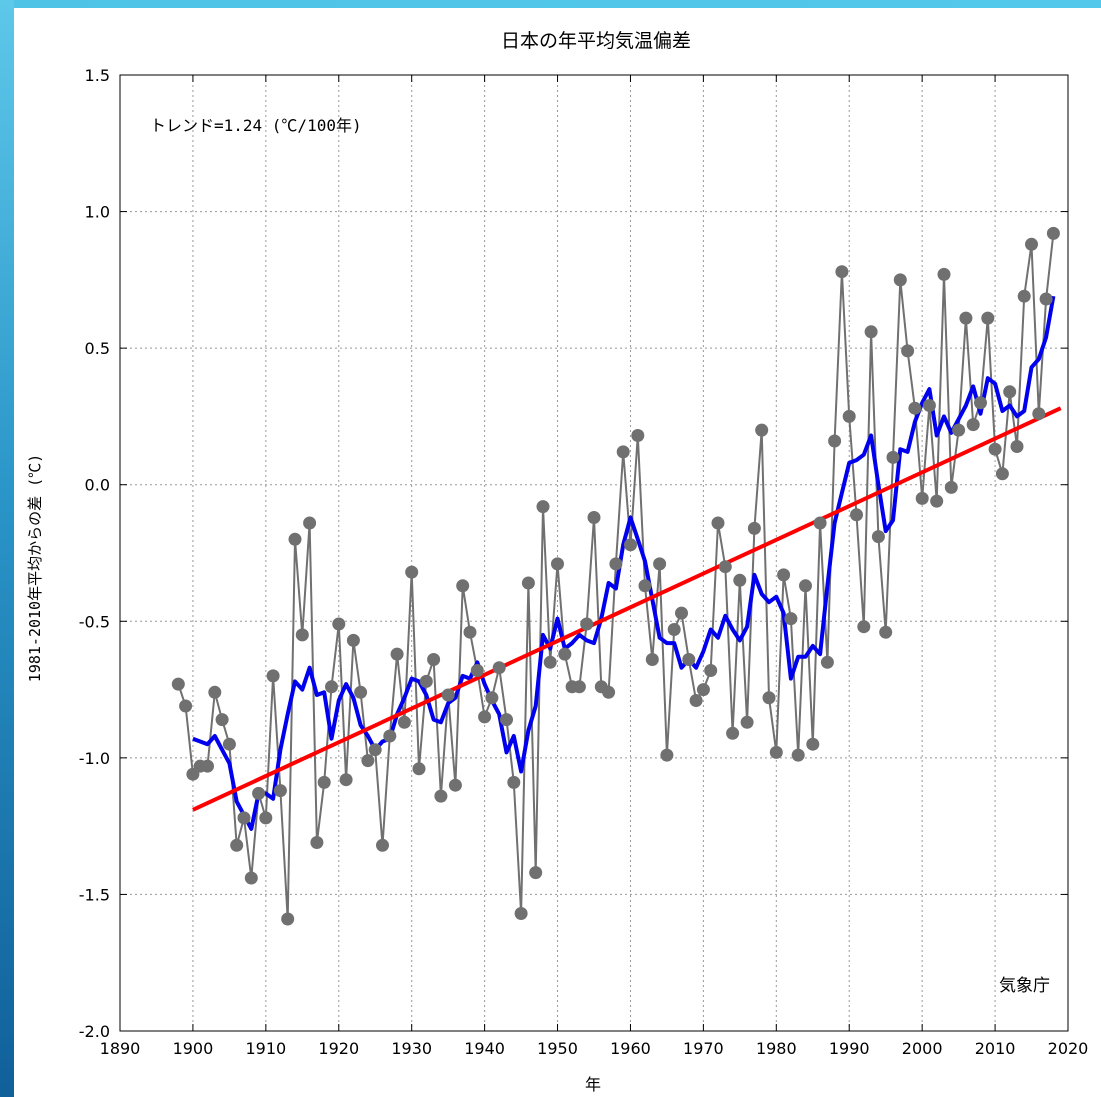 This screenshot has width=1101, height=1097. What do you see at coordinates (94, 1031) in the screenshot?
I see `y-tick-label: -2.0` at bounding box center [94, 1031].